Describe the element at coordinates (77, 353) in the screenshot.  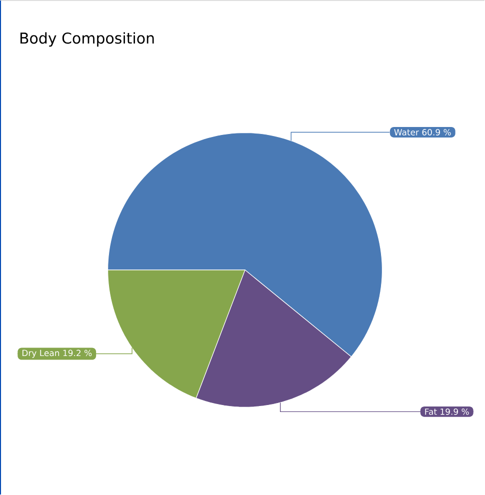
I see `data-label: 19.2 %` at that location.